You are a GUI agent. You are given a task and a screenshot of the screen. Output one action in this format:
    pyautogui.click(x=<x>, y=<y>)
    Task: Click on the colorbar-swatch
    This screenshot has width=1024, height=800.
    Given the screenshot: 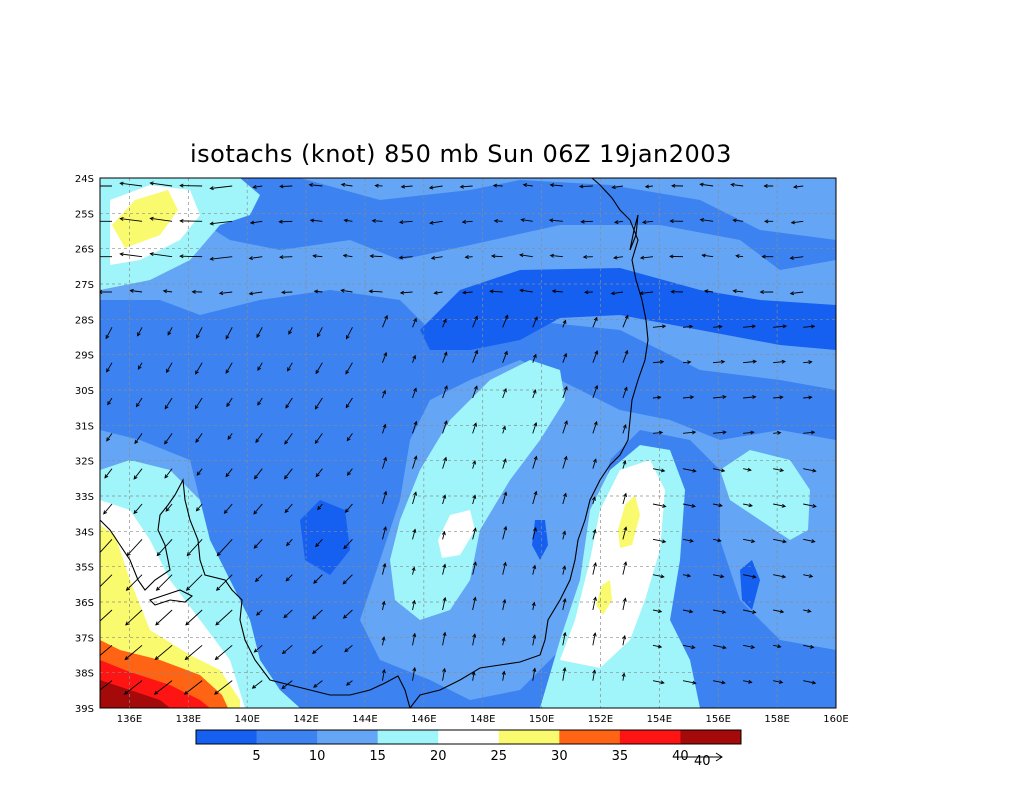 What is the action you would take?
    pyautogui.click(x=227, y=737)
    